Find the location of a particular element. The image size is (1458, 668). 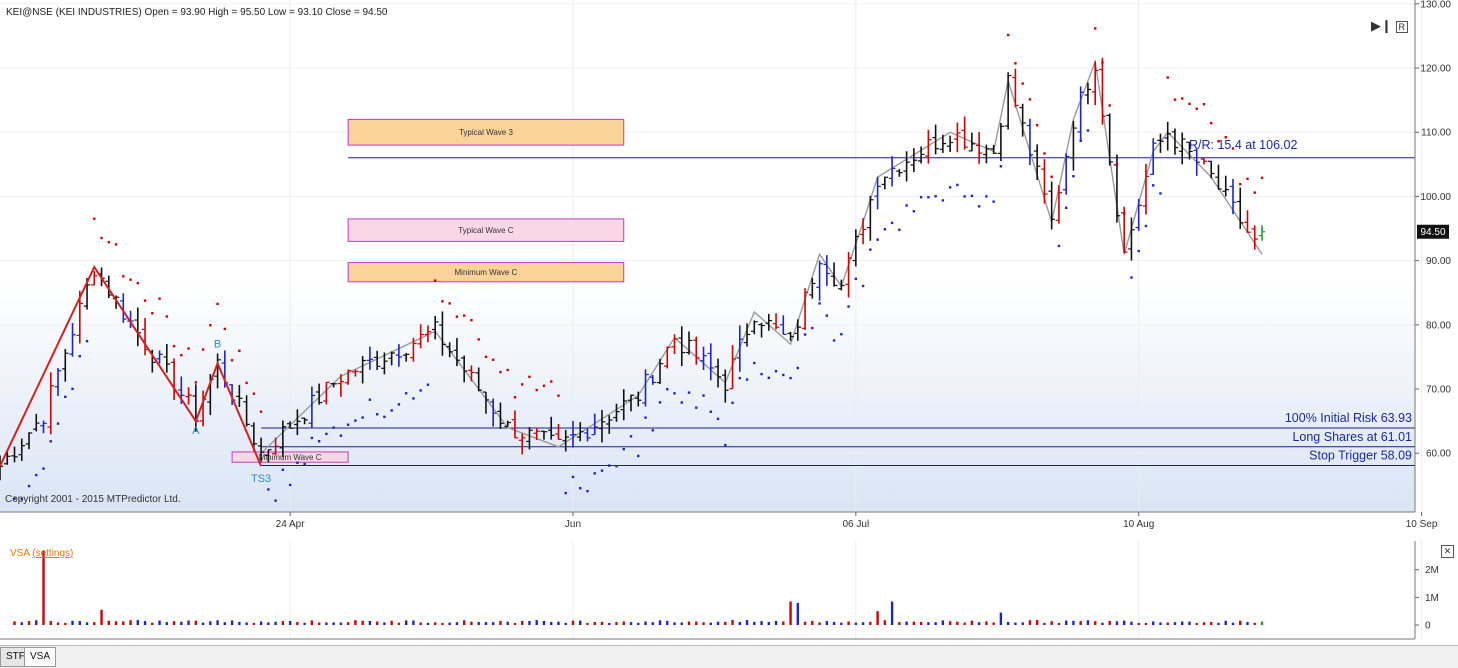

level-label: R/R: 15.4 at 106.02 is located at coordinates (1243, 145).